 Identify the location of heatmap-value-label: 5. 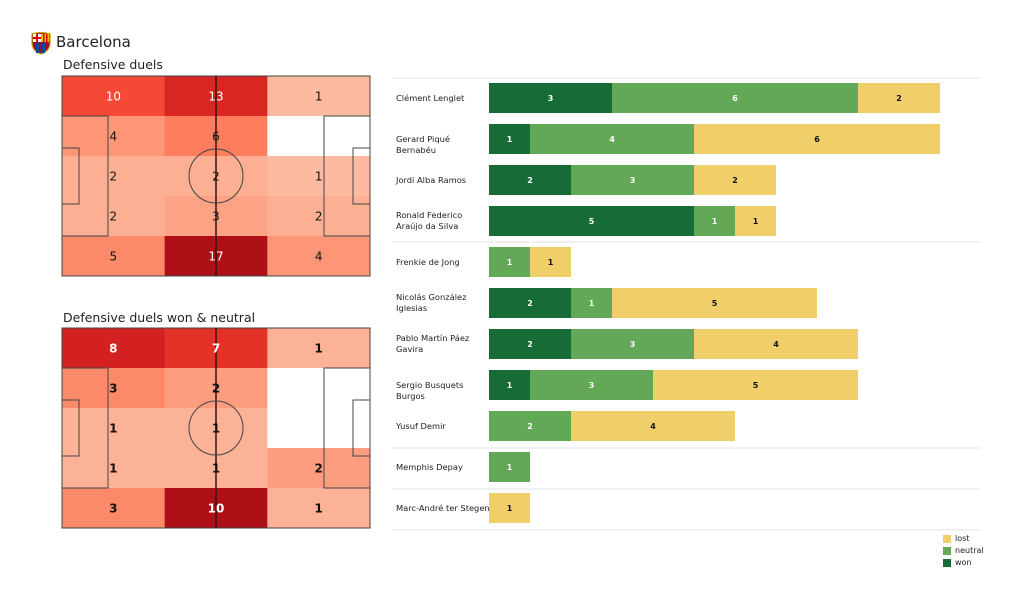
(114, 257).